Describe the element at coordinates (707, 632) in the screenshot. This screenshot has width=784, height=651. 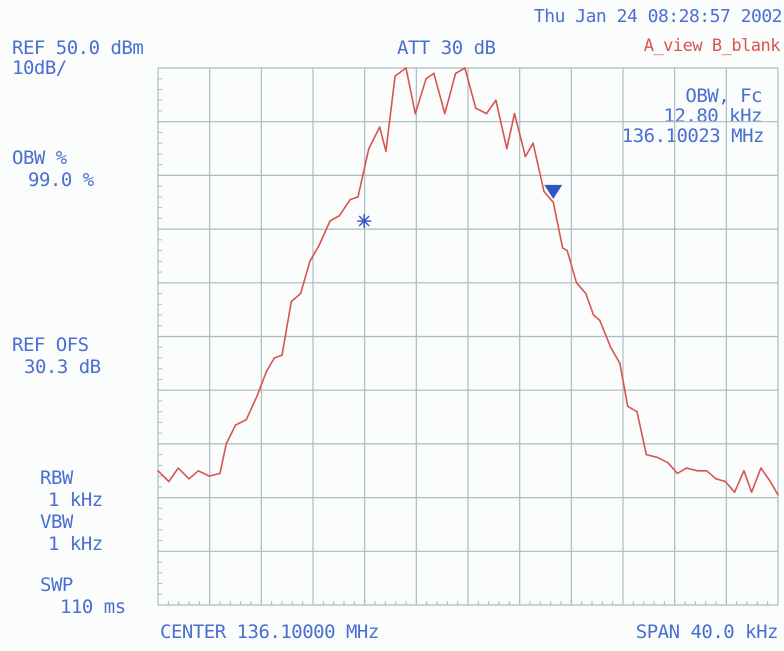
I see `frequency-span: SPAN 40.0 kHz` at that location.